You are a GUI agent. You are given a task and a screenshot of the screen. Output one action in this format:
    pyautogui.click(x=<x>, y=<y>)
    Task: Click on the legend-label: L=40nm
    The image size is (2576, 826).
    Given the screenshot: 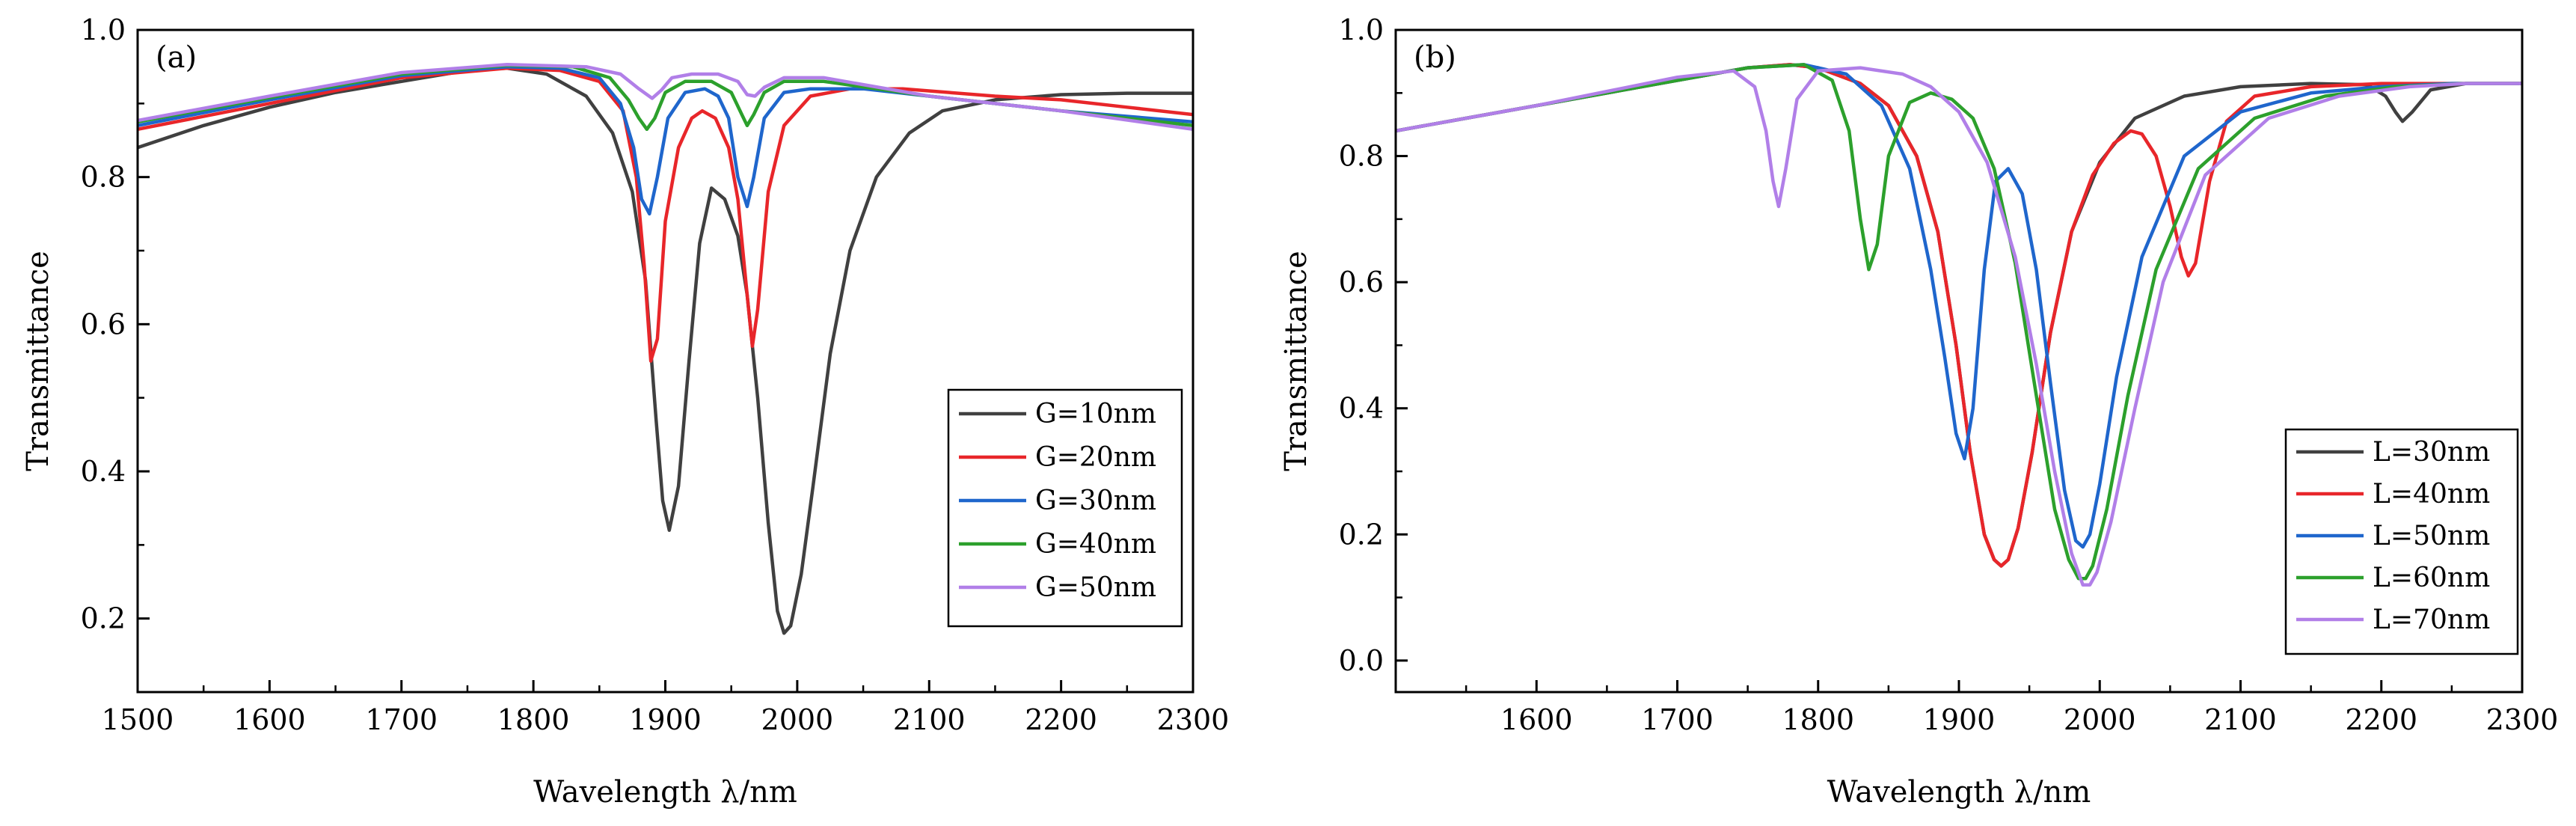 What is the action you would take?
    pyautogui.click(x=2431, y=494)
    